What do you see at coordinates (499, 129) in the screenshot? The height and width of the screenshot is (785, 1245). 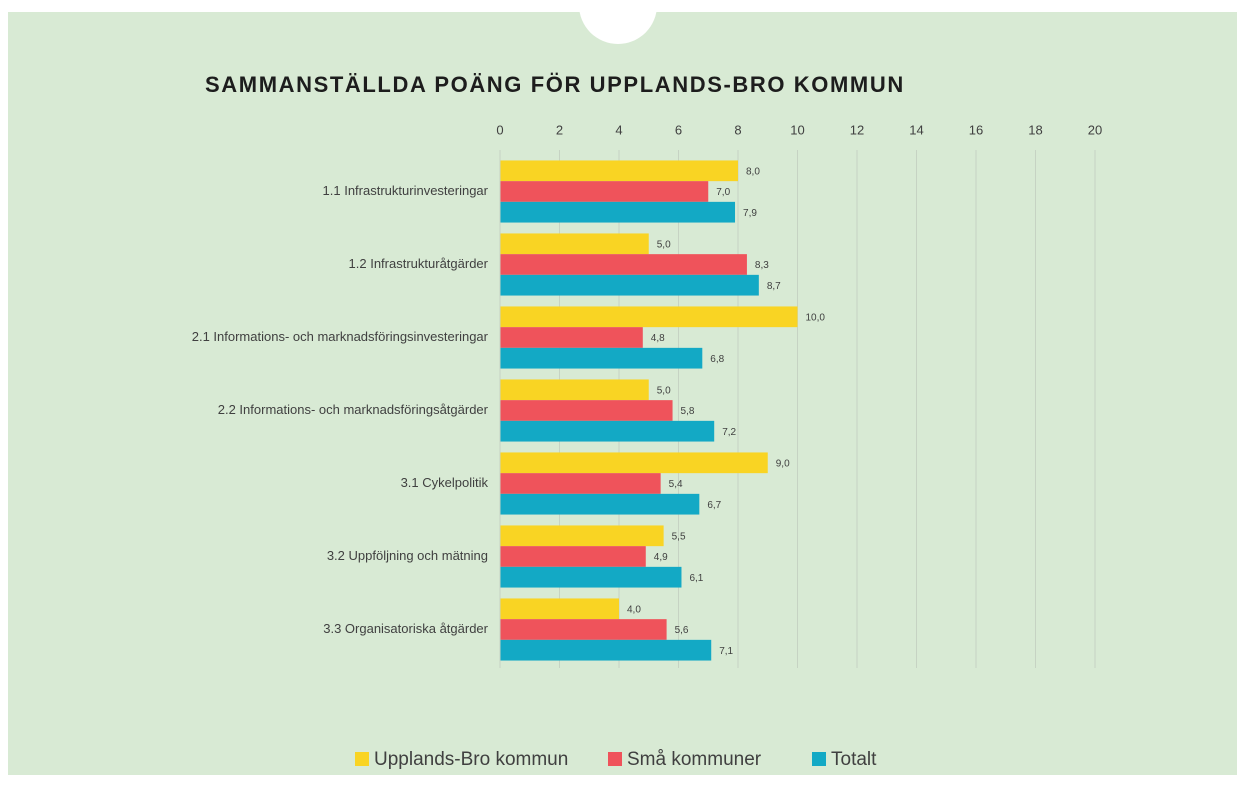 I see `x-tick-label: 0` at bounding box center [499, 129].